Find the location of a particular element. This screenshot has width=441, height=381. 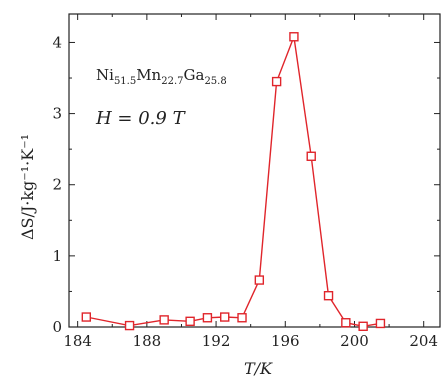

composition-annotation: Ni51.5Mn22.7Ga25.8 is located at coordinates (161, 76).